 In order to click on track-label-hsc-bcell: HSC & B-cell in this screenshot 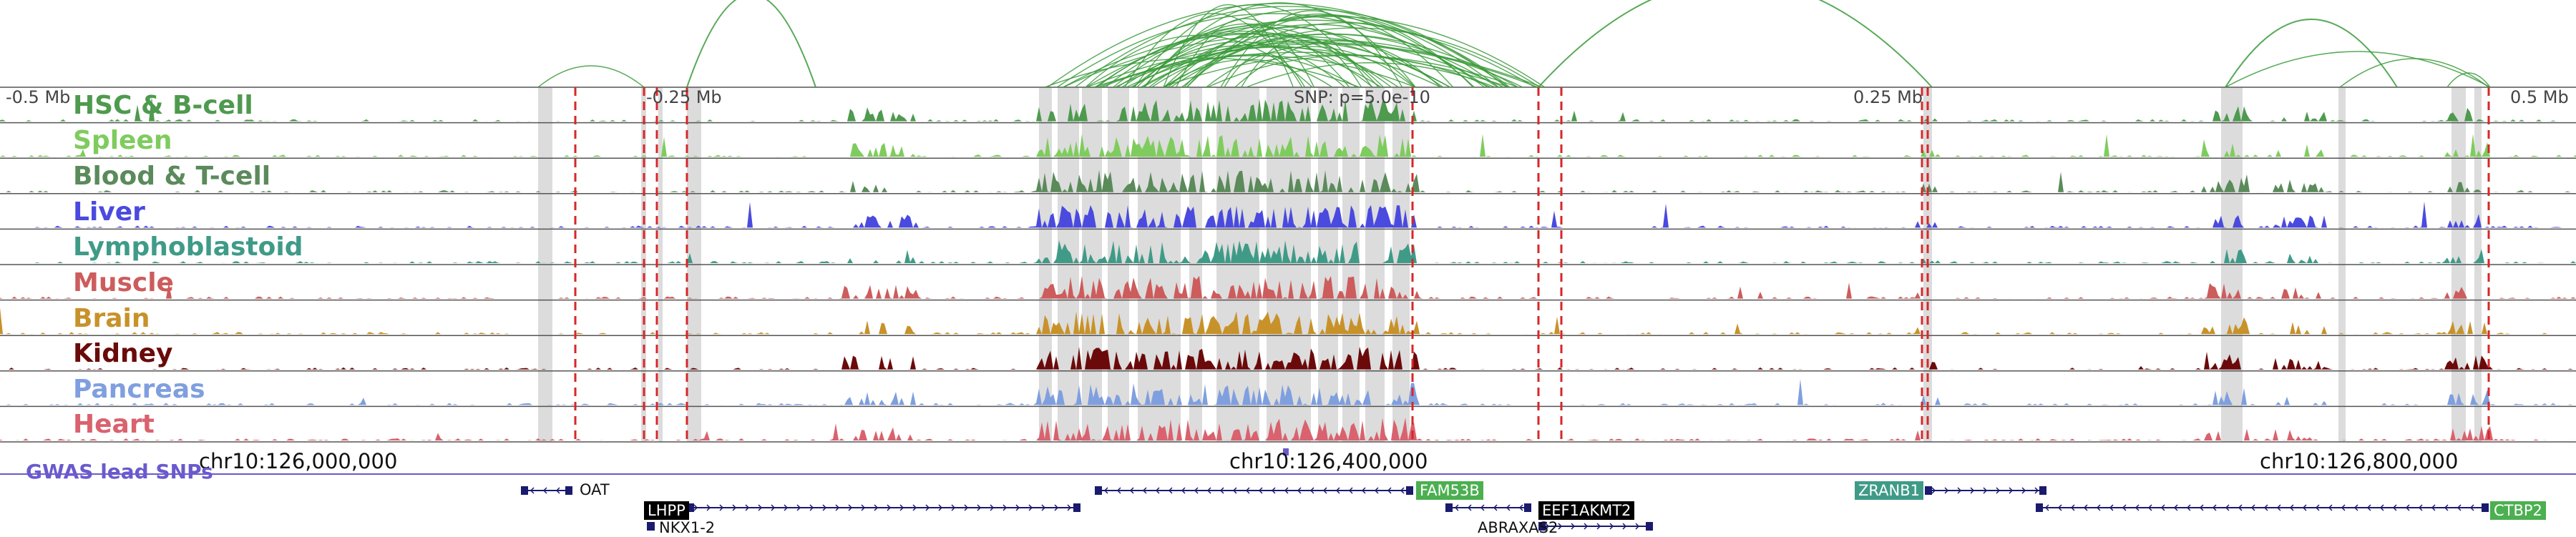, I will do `click(163, 105)`.